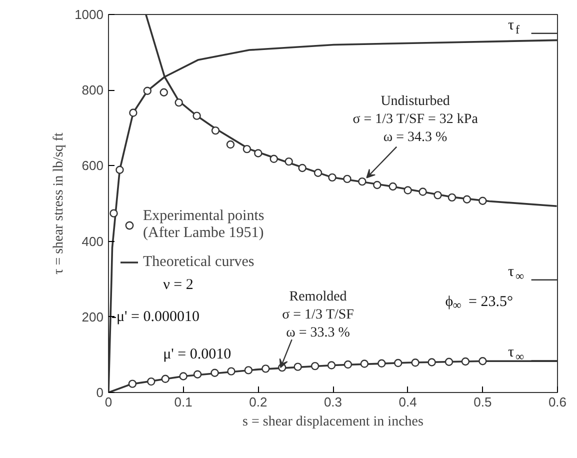 Image resolution: width=577 pixels, height=458 pixels. Describe the element at coordinates (93, 316) in the screenshot. I see `y-tick-label: 200` at that location.